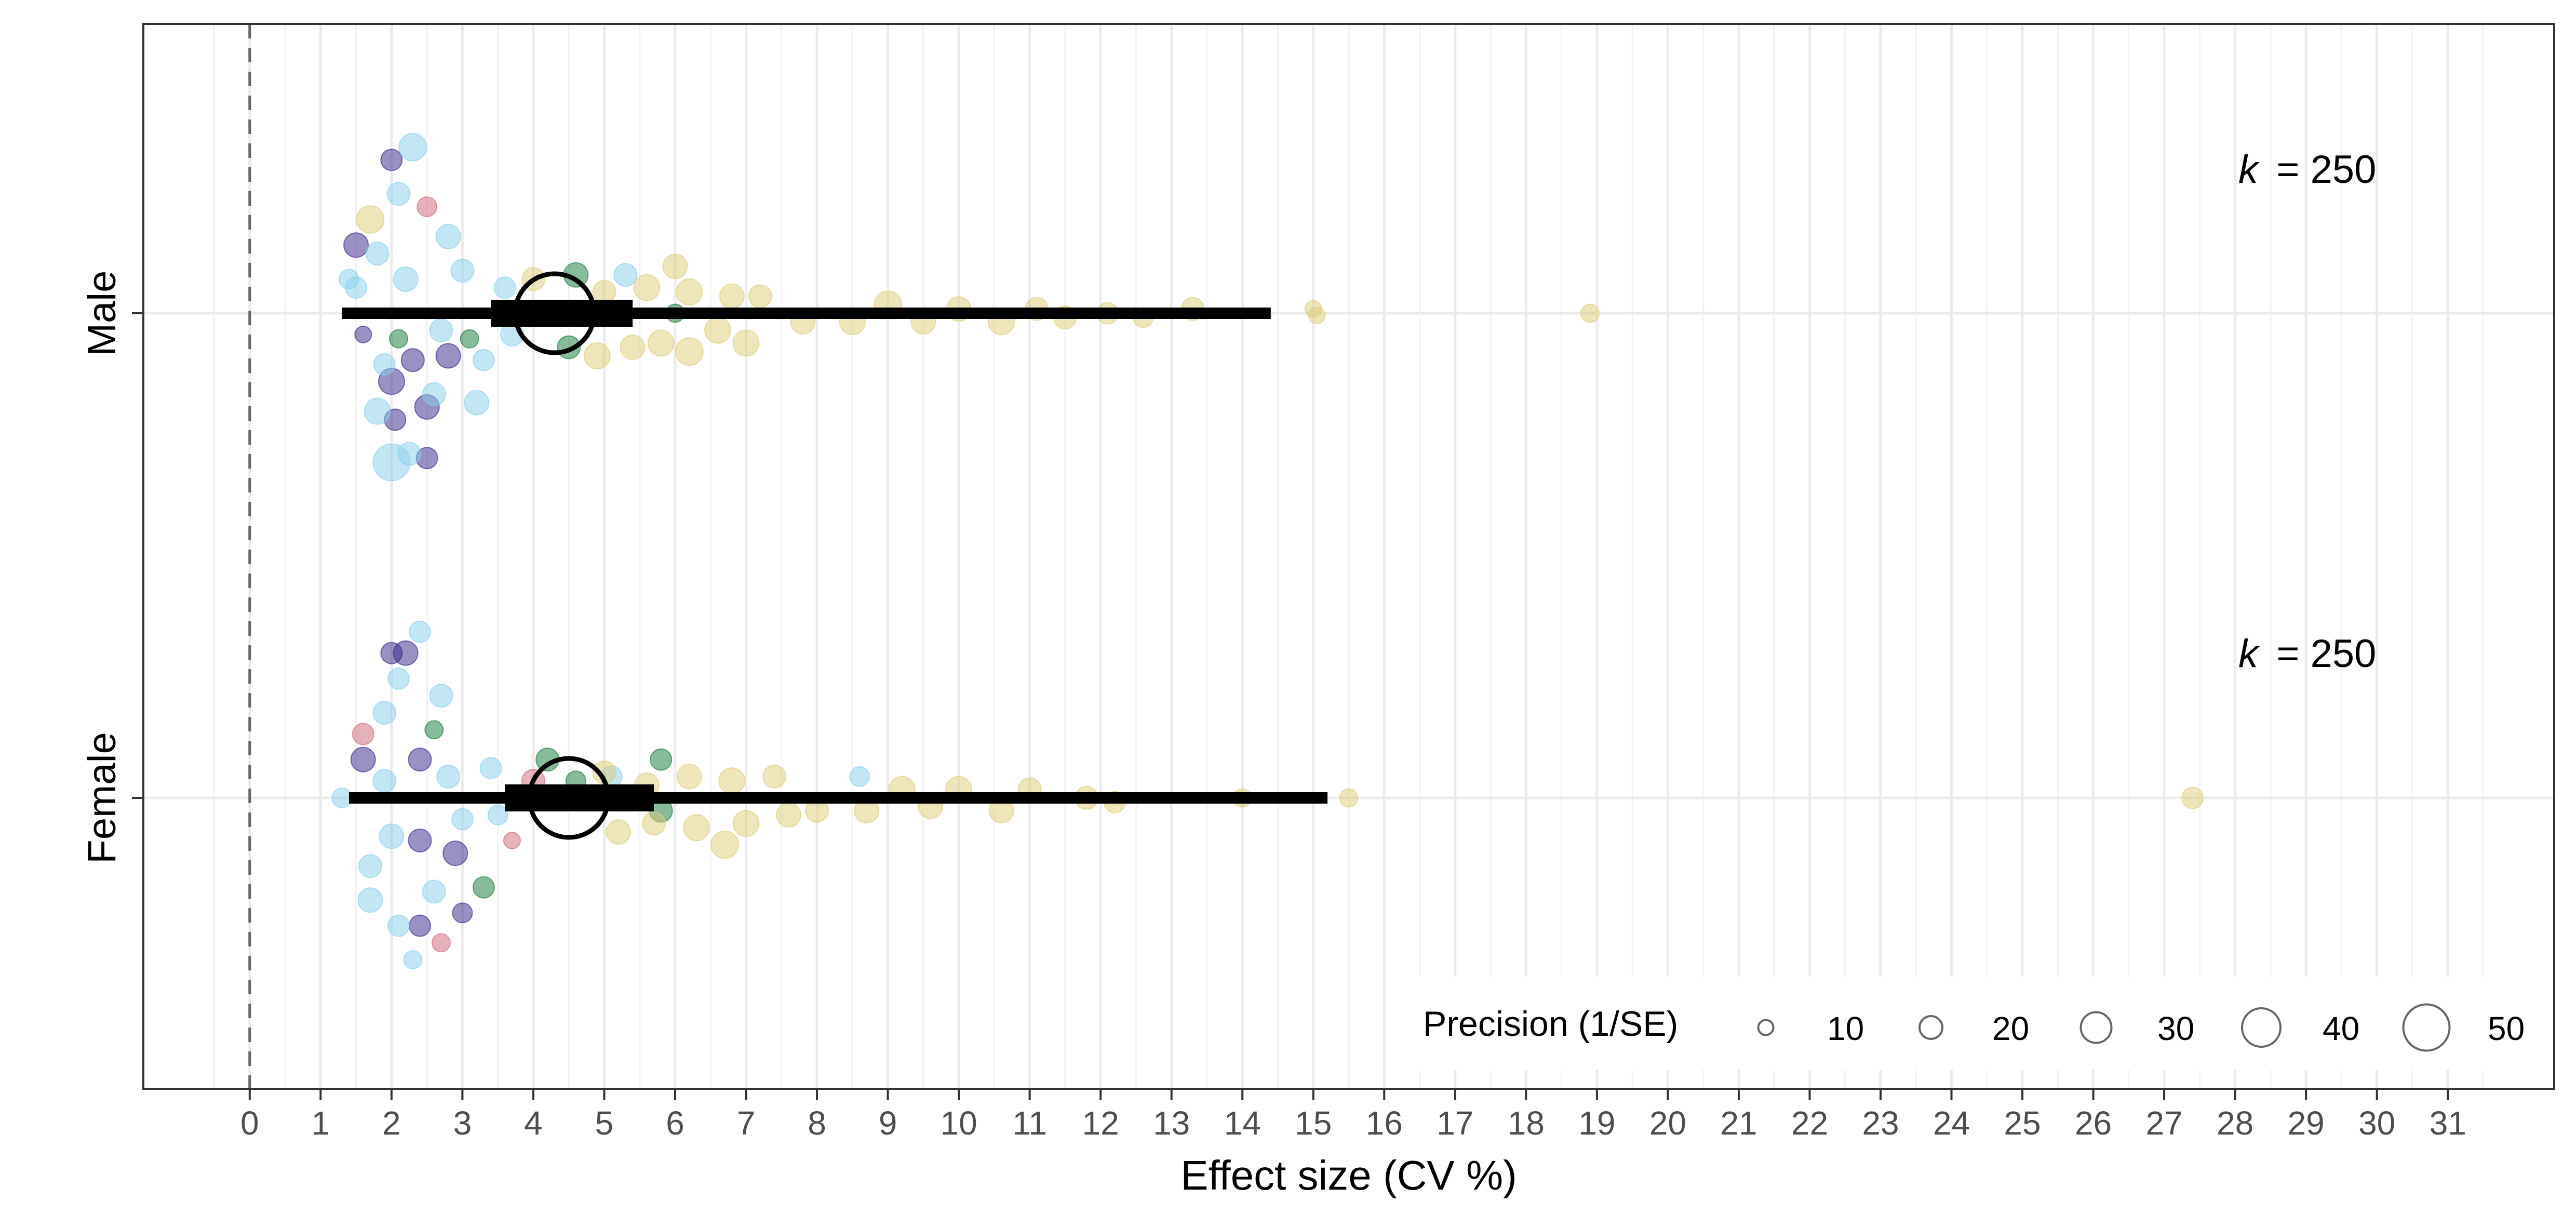 This screenshot has width=2576, height=1227. Describe the element at coordinates (1172, 1123) in the screenshot. I see `x-tick-label: 13` at that location.